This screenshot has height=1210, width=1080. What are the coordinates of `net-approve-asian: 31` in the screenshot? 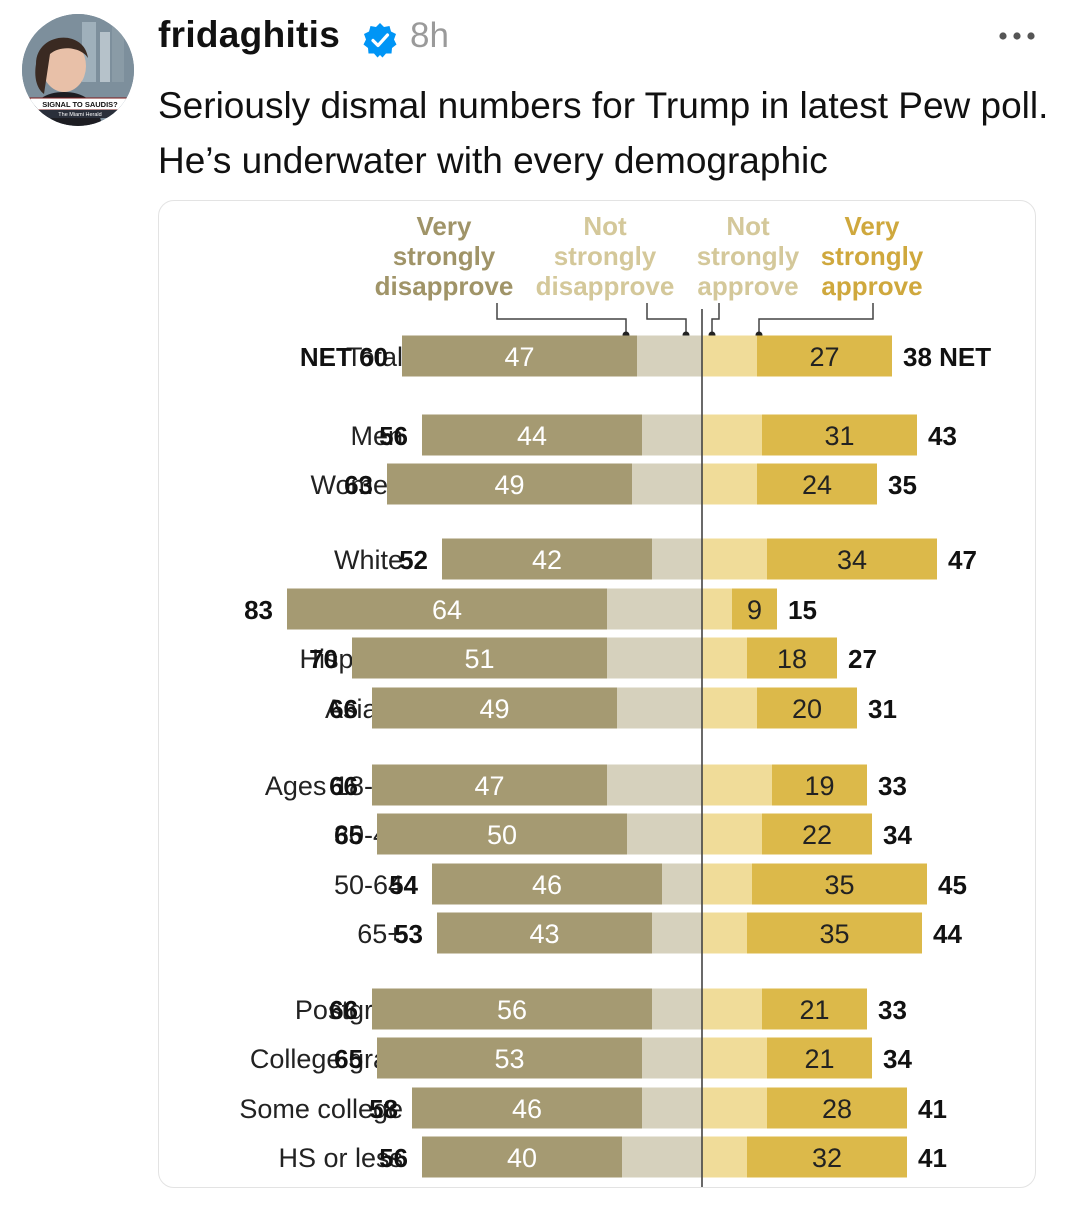 It's located at (882, 709).